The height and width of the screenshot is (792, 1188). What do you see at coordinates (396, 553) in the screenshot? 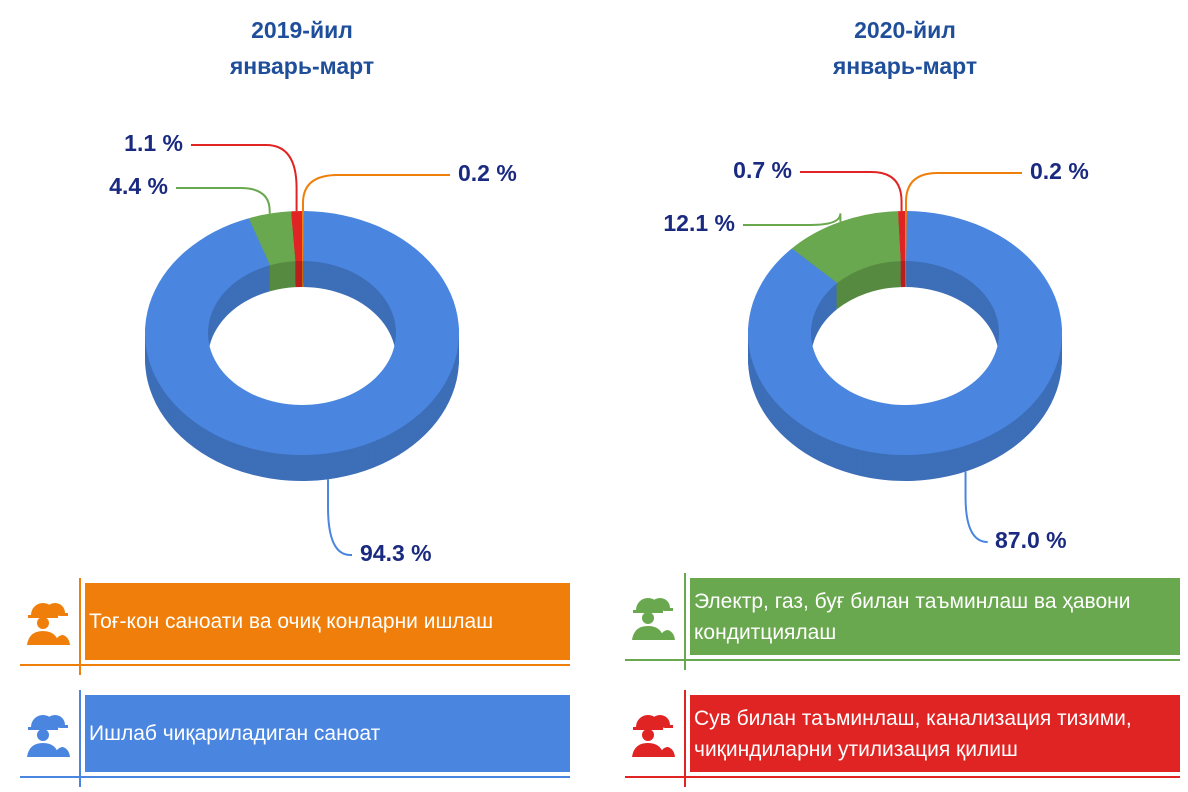
I see `data-label: 94.3 %` at bounding box center [396, 553].